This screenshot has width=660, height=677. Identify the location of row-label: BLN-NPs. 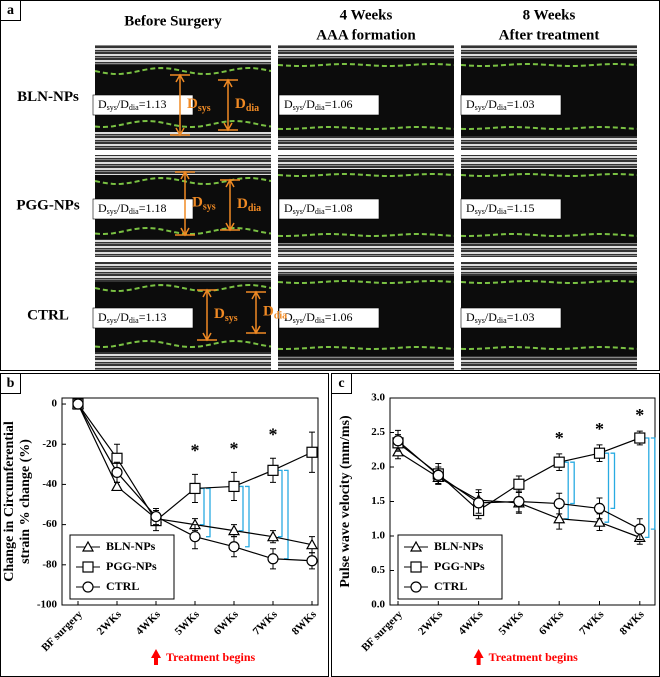
(48, 97).